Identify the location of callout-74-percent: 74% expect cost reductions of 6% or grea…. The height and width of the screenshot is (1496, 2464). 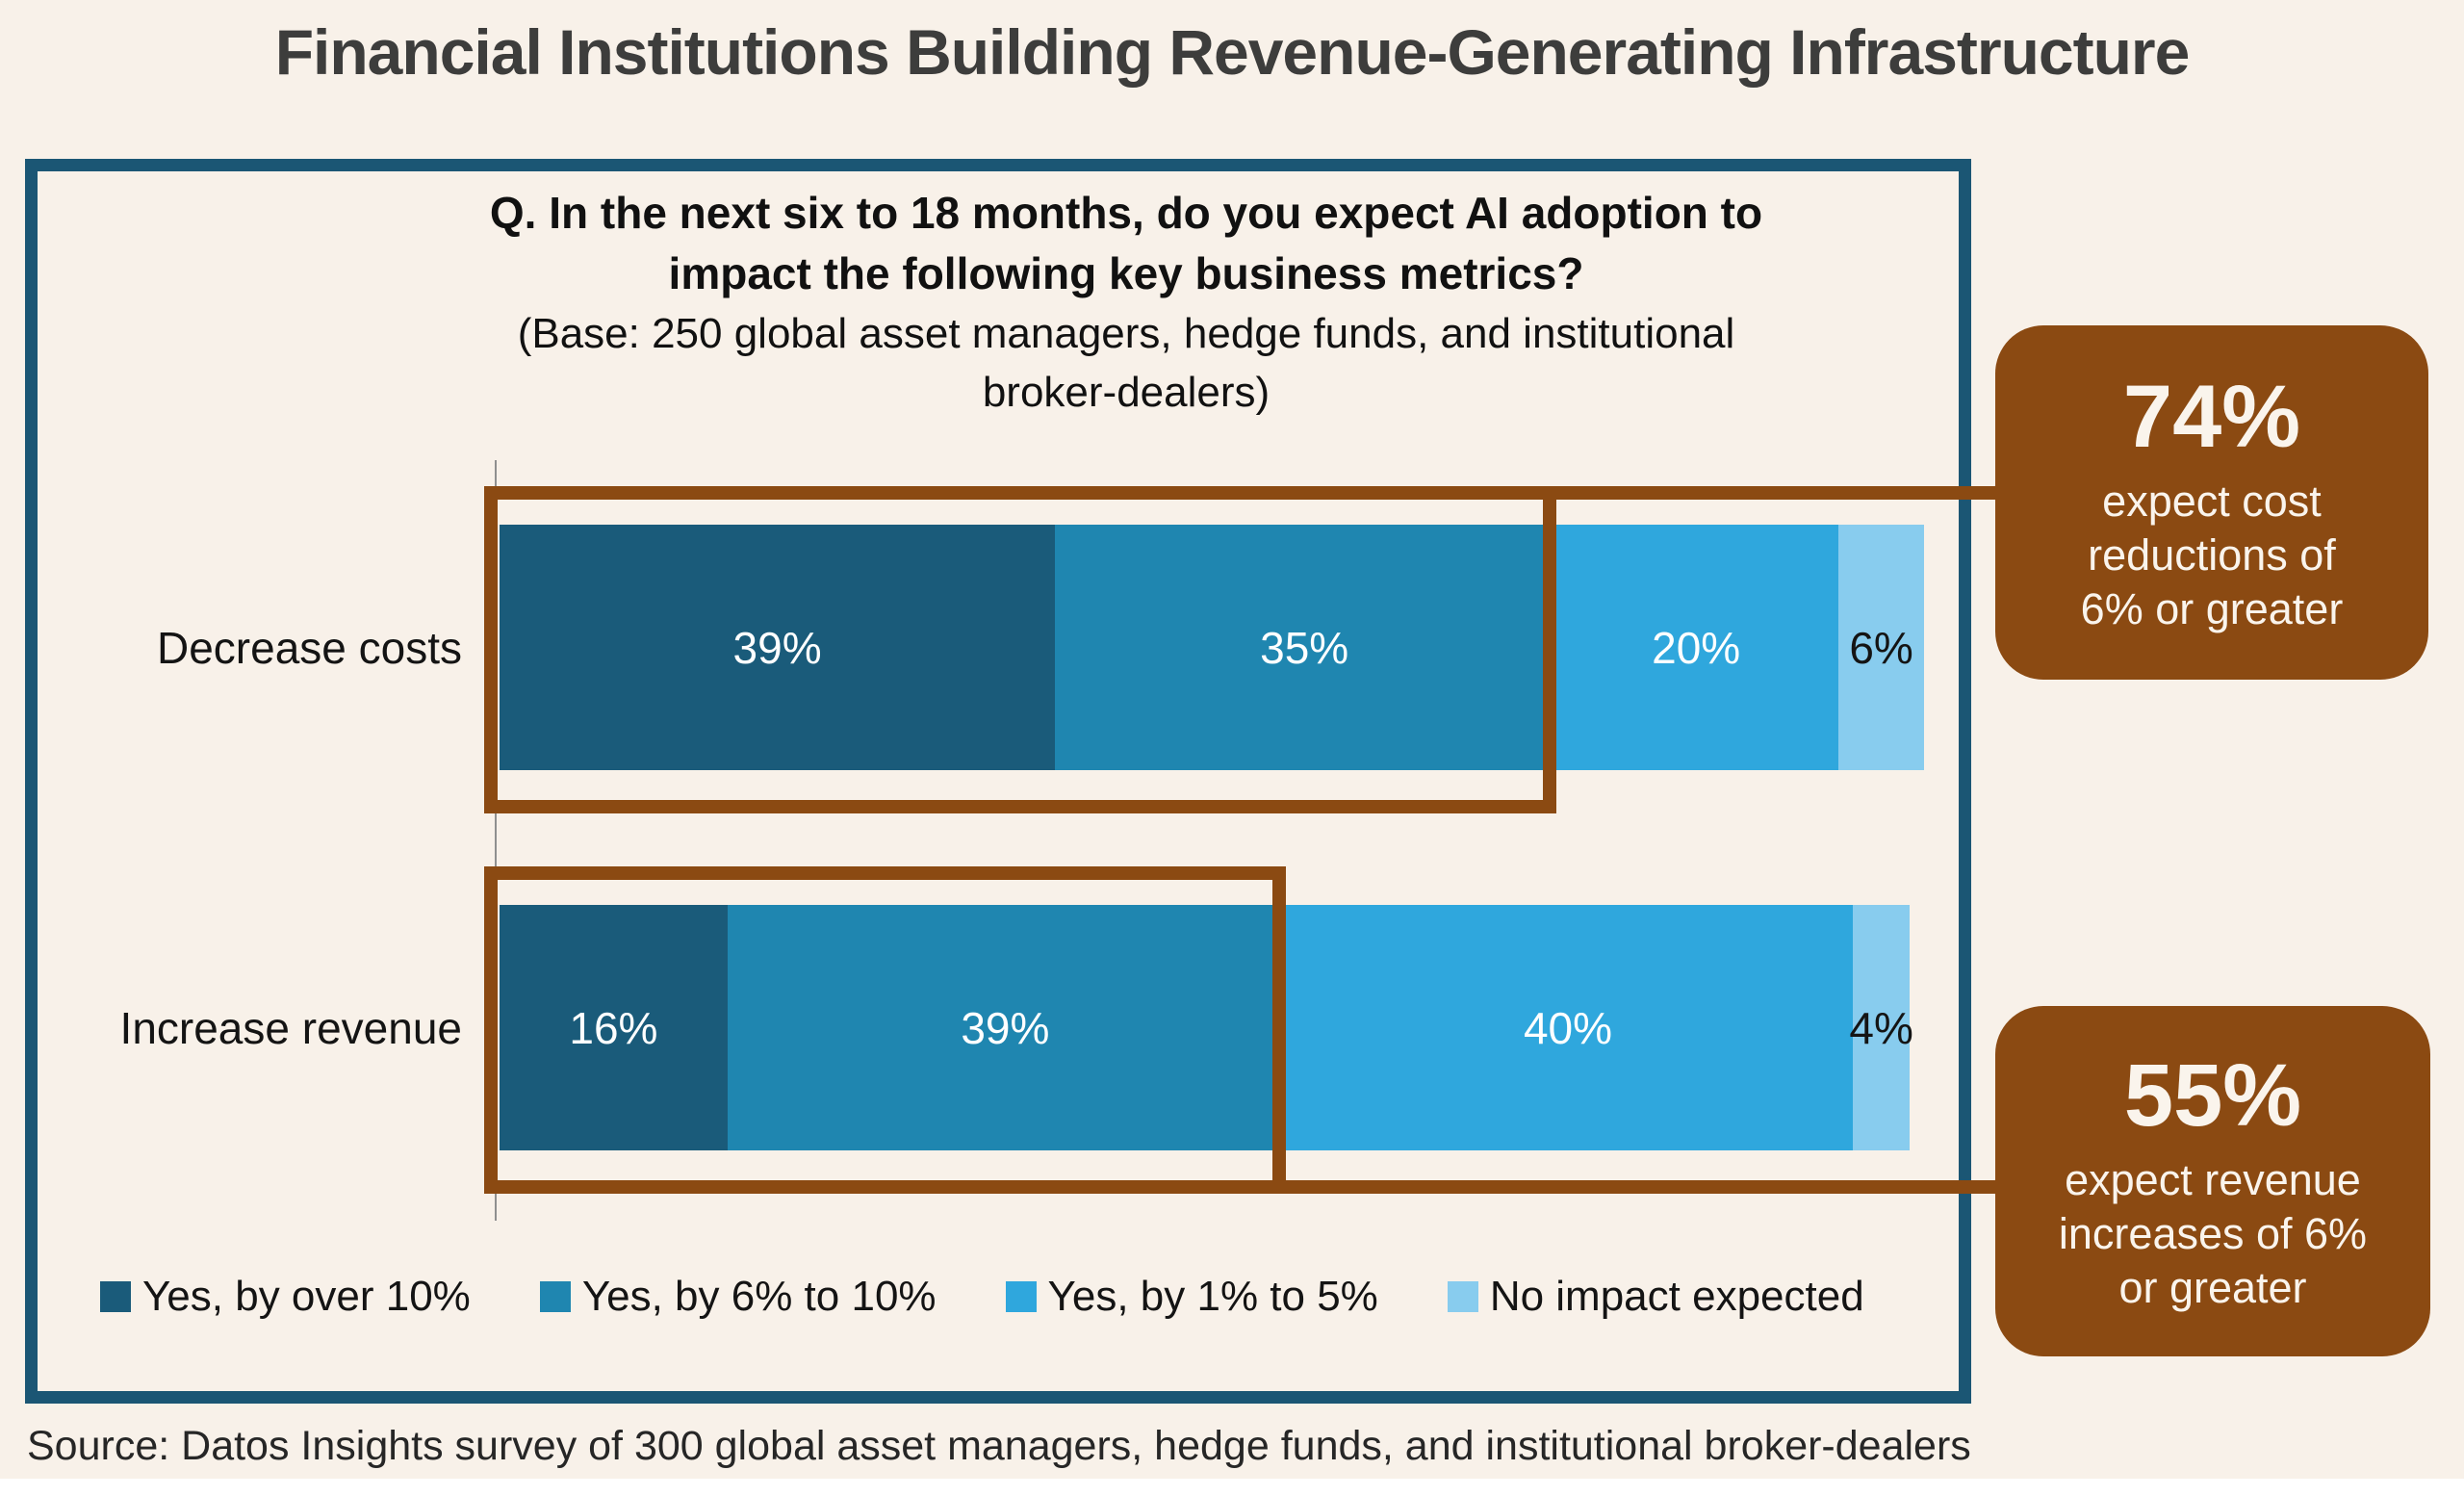
(2211, 502).